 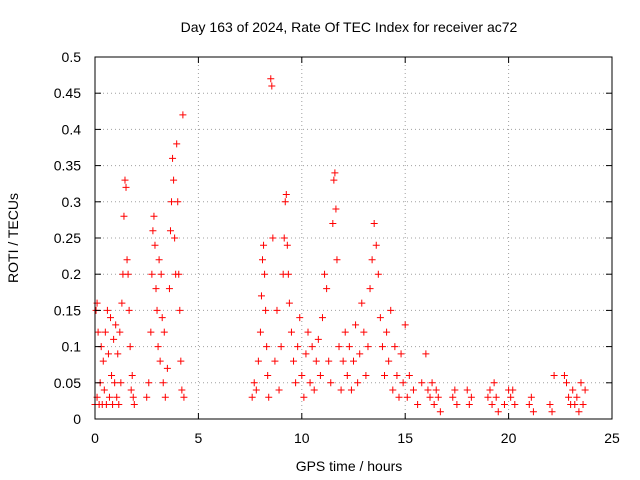 I want to click on y-tick-label: 0.35, so click(x=67, y=166).